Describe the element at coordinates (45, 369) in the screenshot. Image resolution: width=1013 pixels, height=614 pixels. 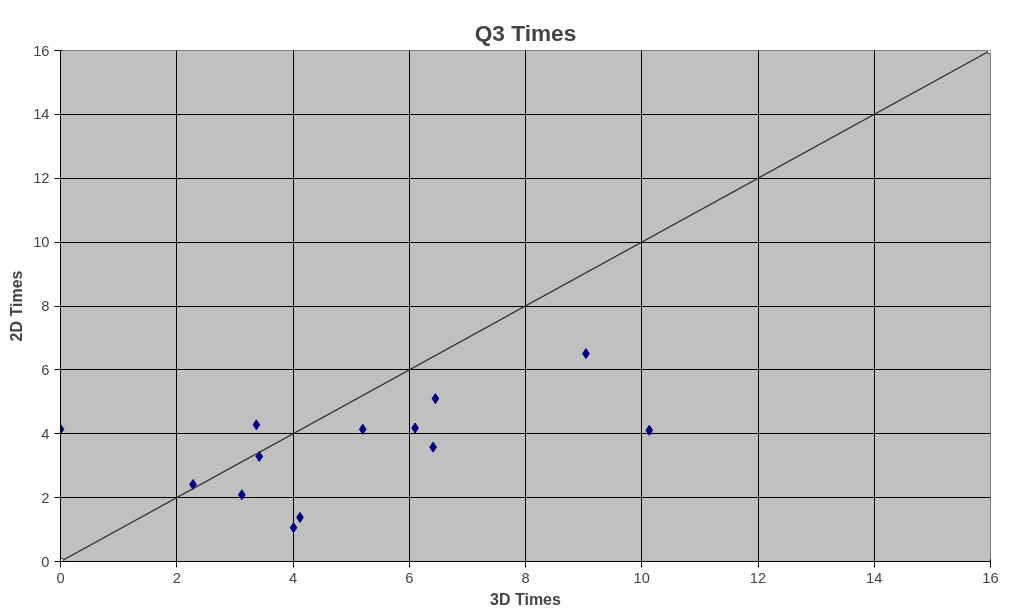
I see `y-tick-label: 6` at that location.